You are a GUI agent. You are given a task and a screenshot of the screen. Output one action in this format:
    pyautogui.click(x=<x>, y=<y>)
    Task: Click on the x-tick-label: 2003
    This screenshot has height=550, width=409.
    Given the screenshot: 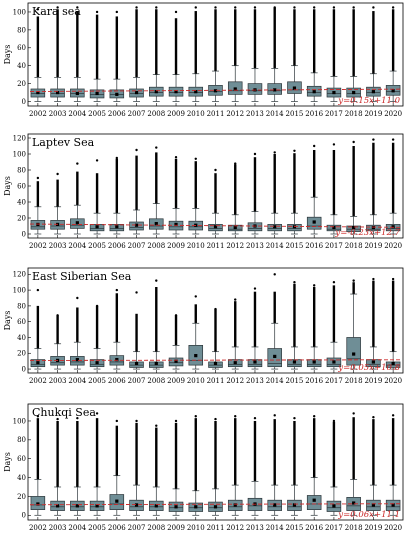 What is the action you would take?
    pyautogui.click(x=58, y=114)
    